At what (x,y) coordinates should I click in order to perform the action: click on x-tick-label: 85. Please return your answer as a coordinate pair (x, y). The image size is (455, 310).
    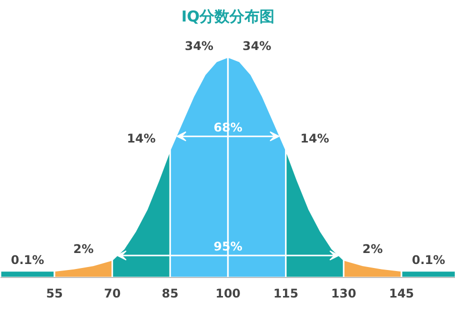
    Looking at the image, I should click on (170, 293).